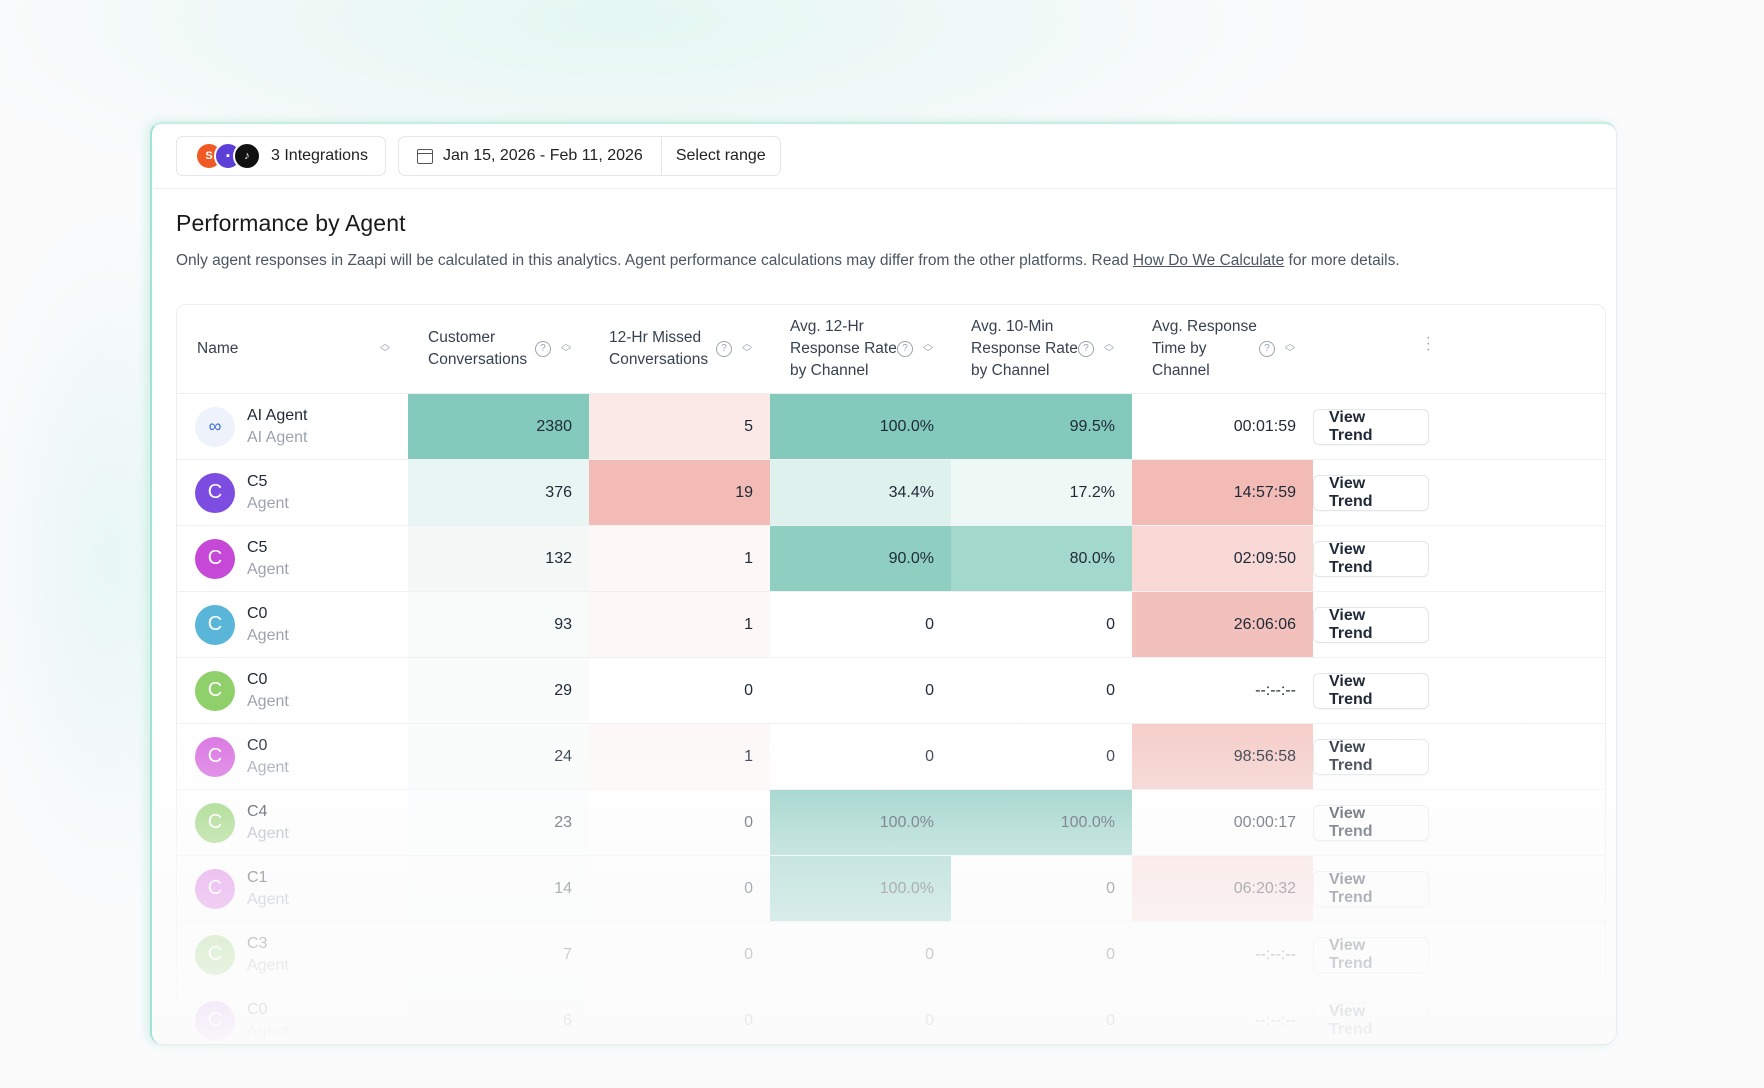  I want to click on agent-name-cell: ∞ AI Agent AI Agent, so click(292, 426).